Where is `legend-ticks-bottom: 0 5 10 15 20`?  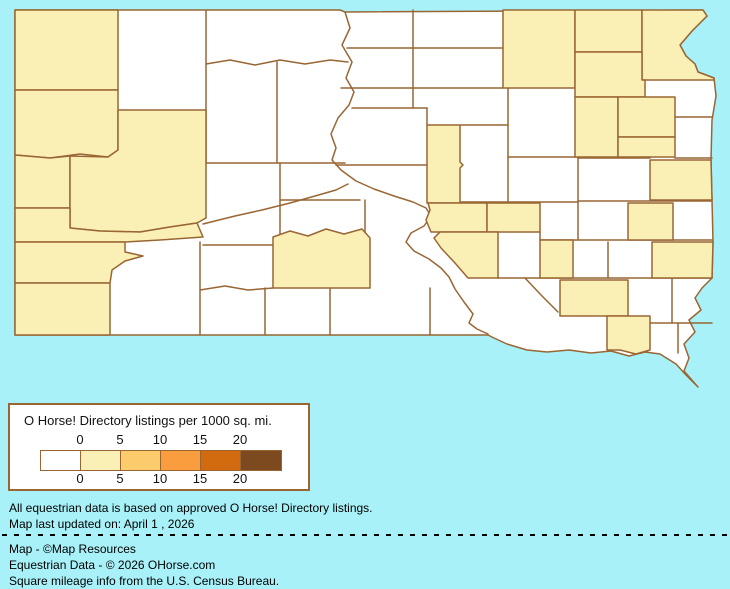 legend-ticks-bottom: 0 5 10 15 20 is located at coordinates (159, 479).